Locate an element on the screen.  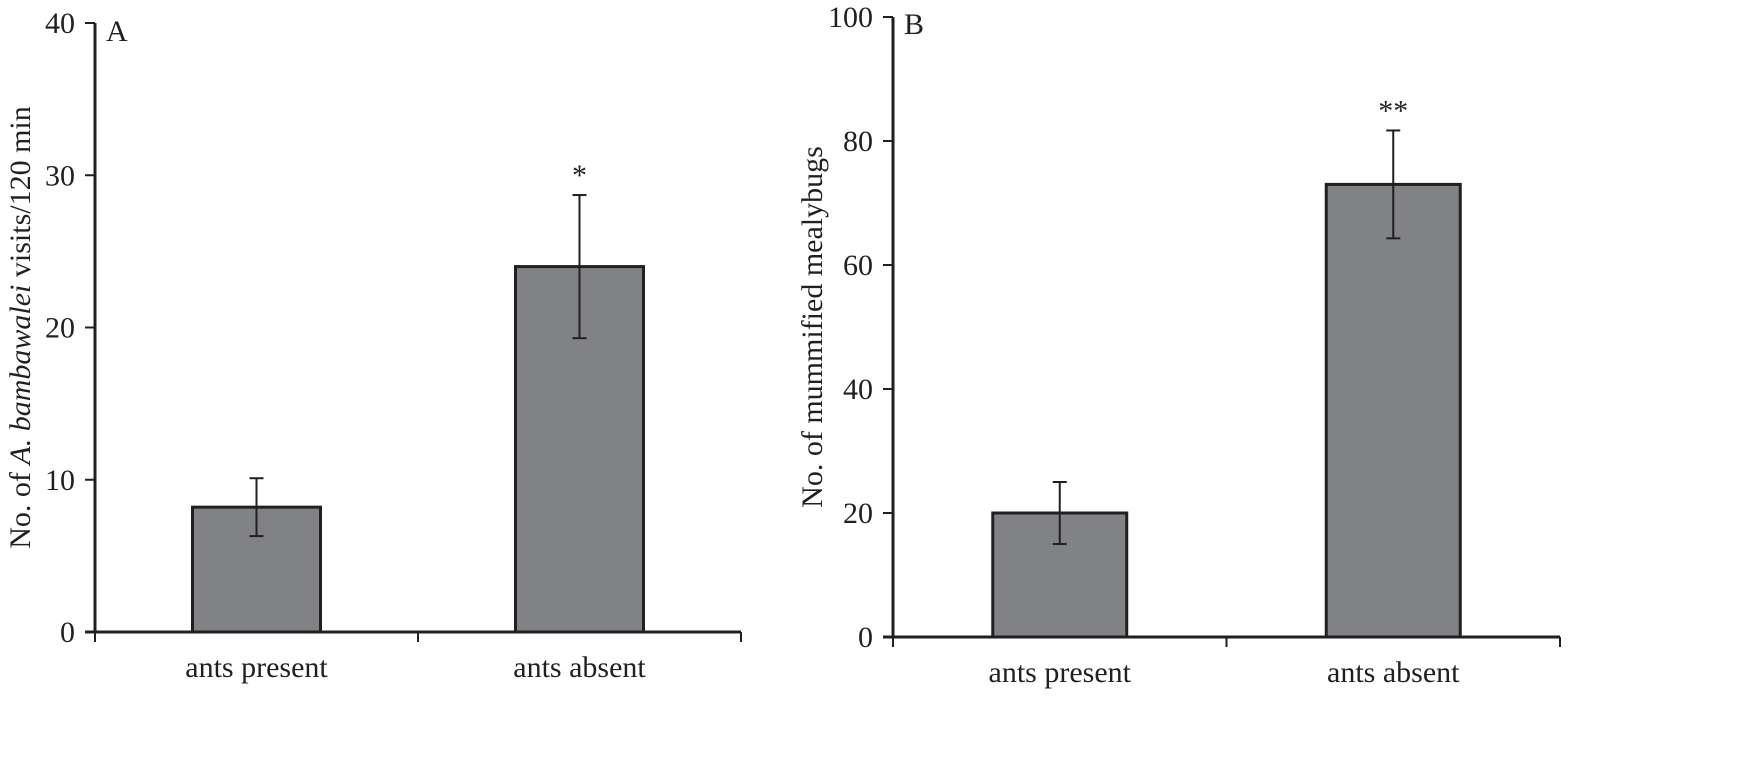
bar is located at coordinates (1393, 410).